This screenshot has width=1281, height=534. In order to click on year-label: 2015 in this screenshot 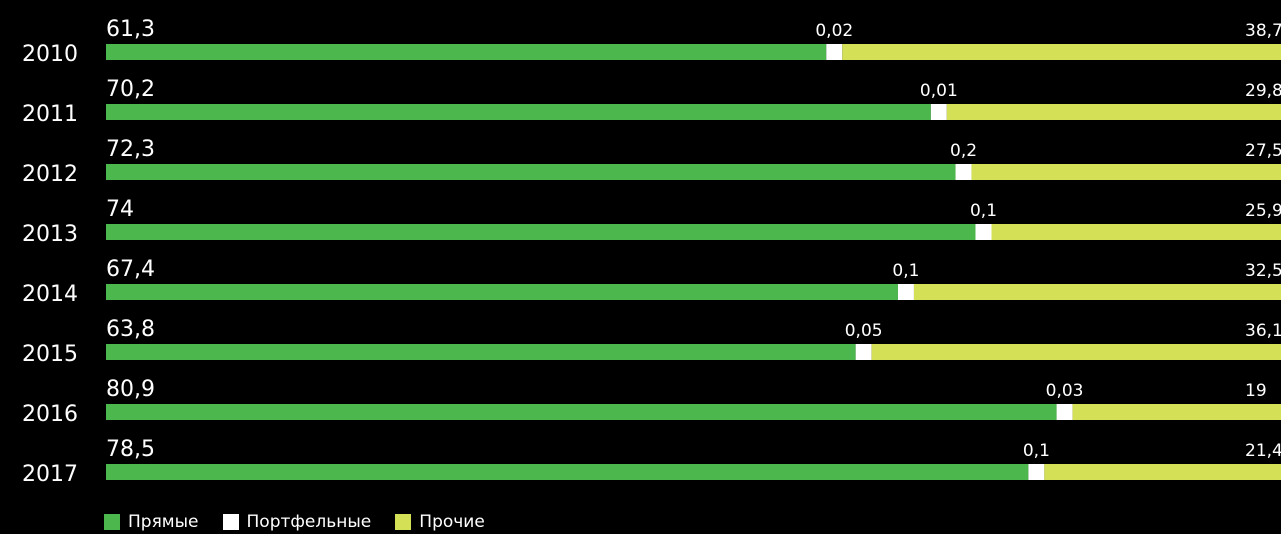, I will do `click(50, 354)`.